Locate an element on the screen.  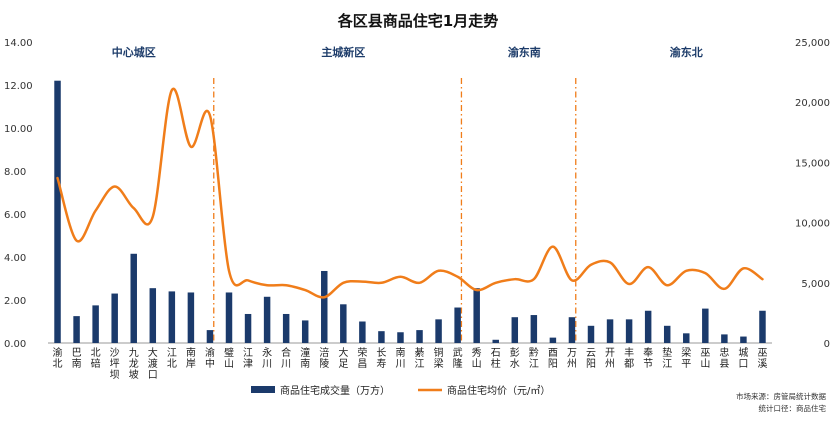
region-label: 渝东南 is located at coordinates (524, 52).